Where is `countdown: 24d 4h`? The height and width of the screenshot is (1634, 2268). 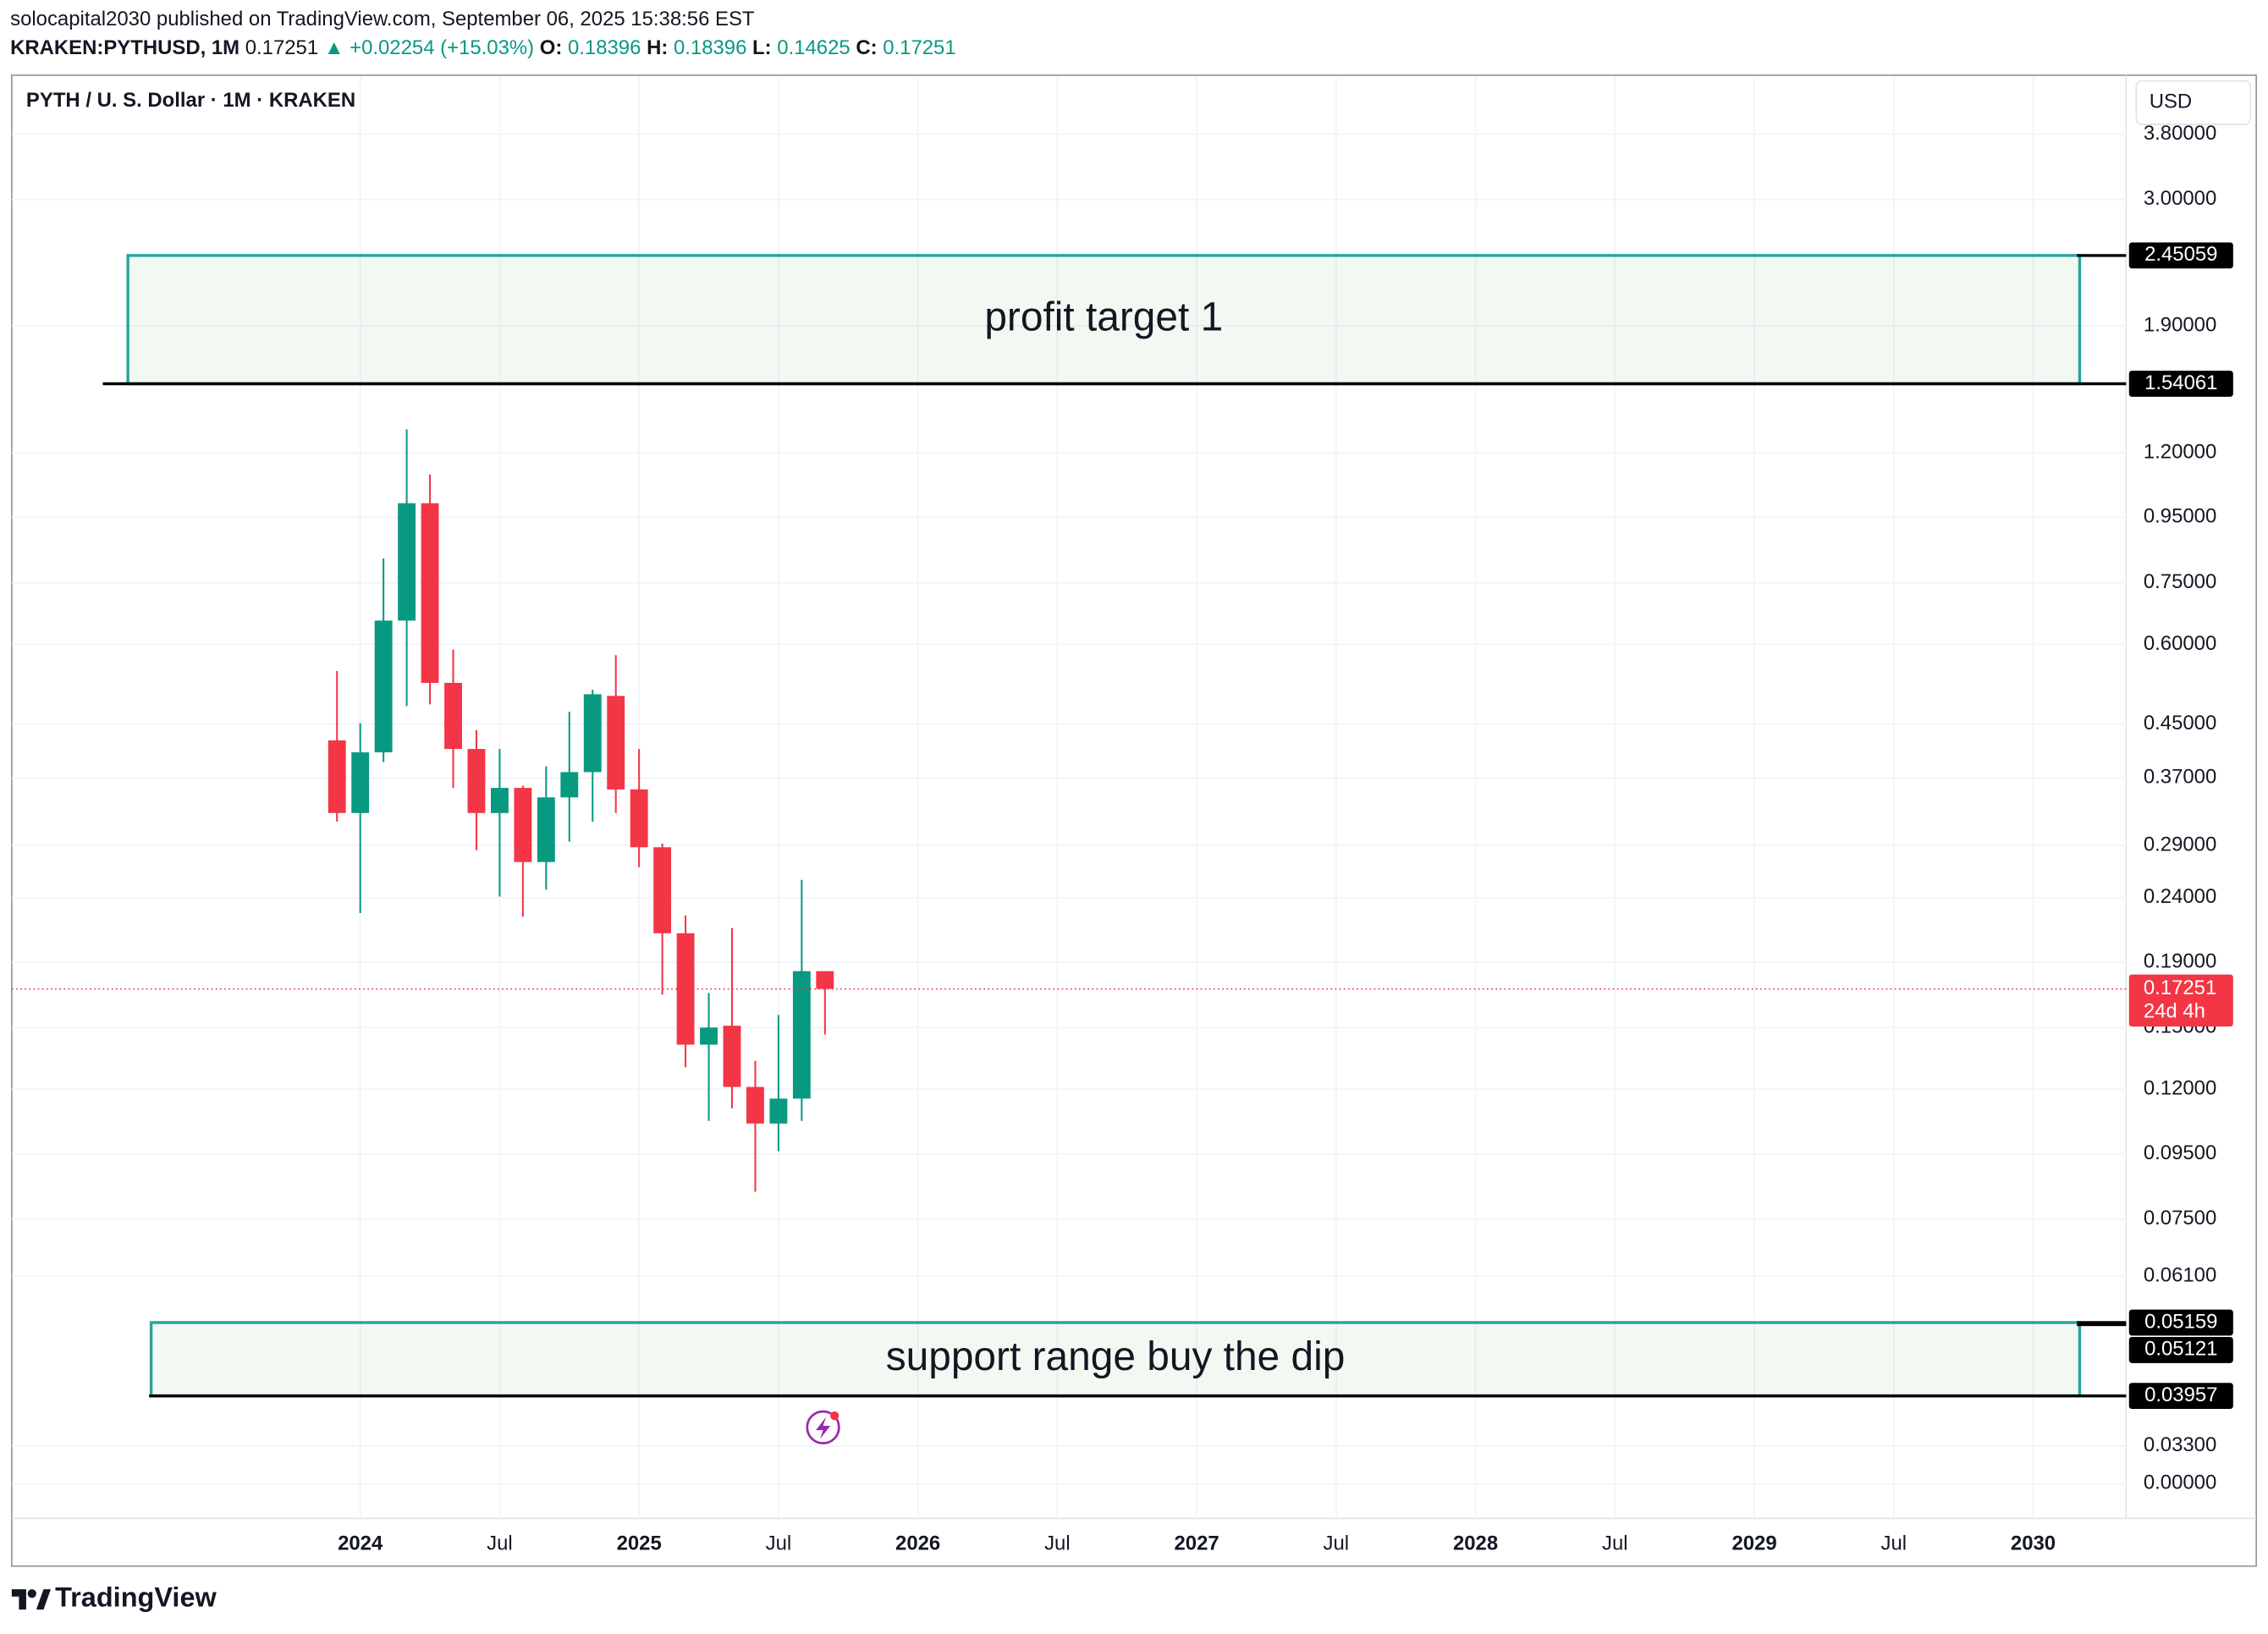 countdown: 24d 4h is located at coordinates (2174, 1010).